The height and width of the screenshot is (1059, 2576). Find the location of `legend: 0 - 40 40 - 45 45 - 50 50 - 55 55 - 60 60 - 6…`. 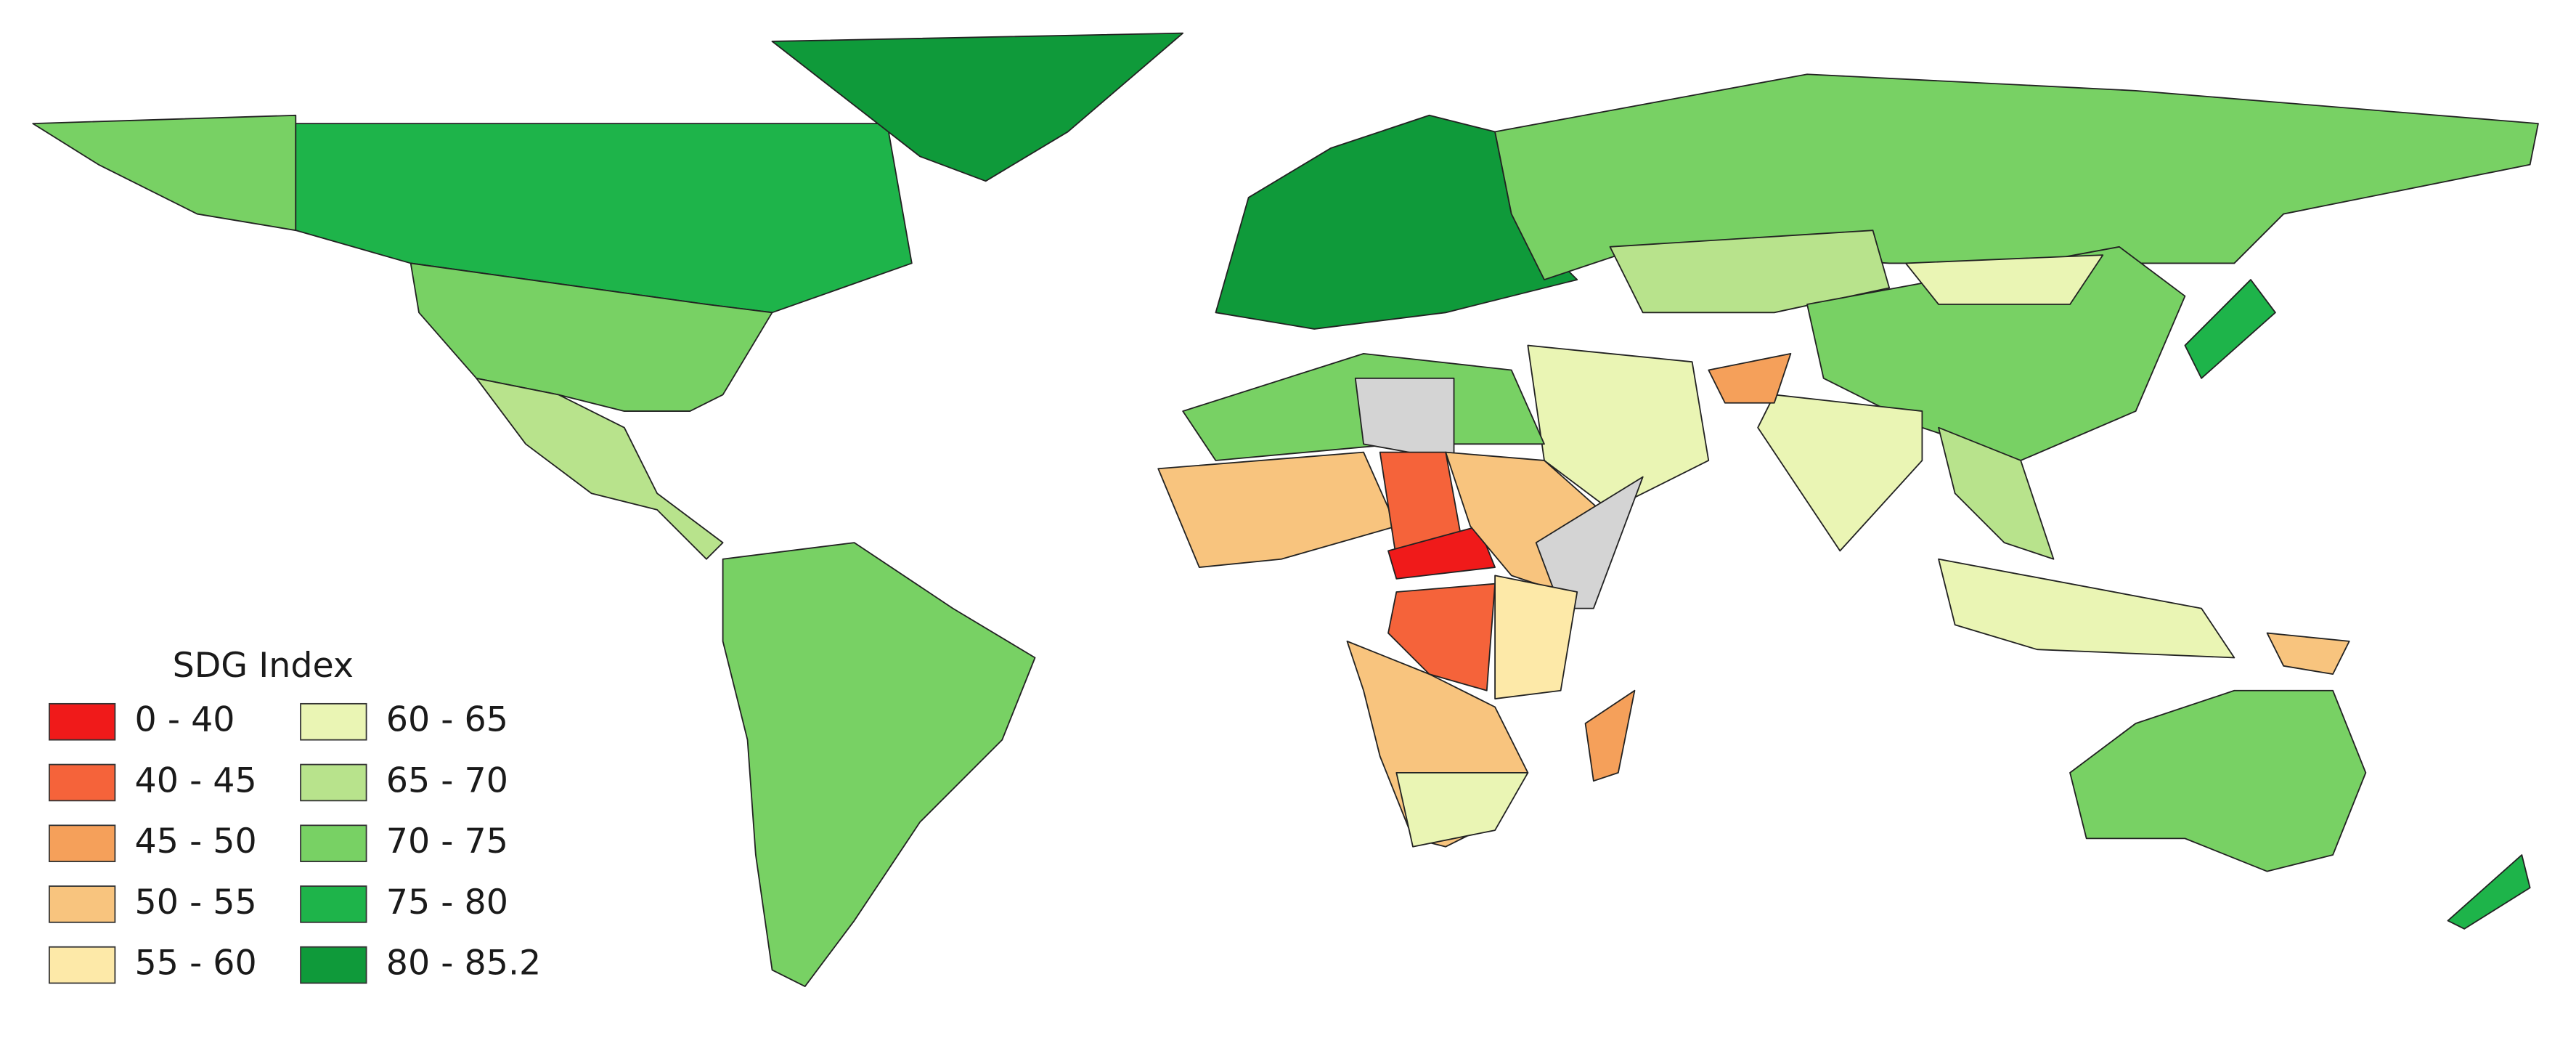

legend: 0 - 40 40 - 45 45 - 50 50 - 55 55 - 60 60 - 6… is located at coordinates (295, 842).